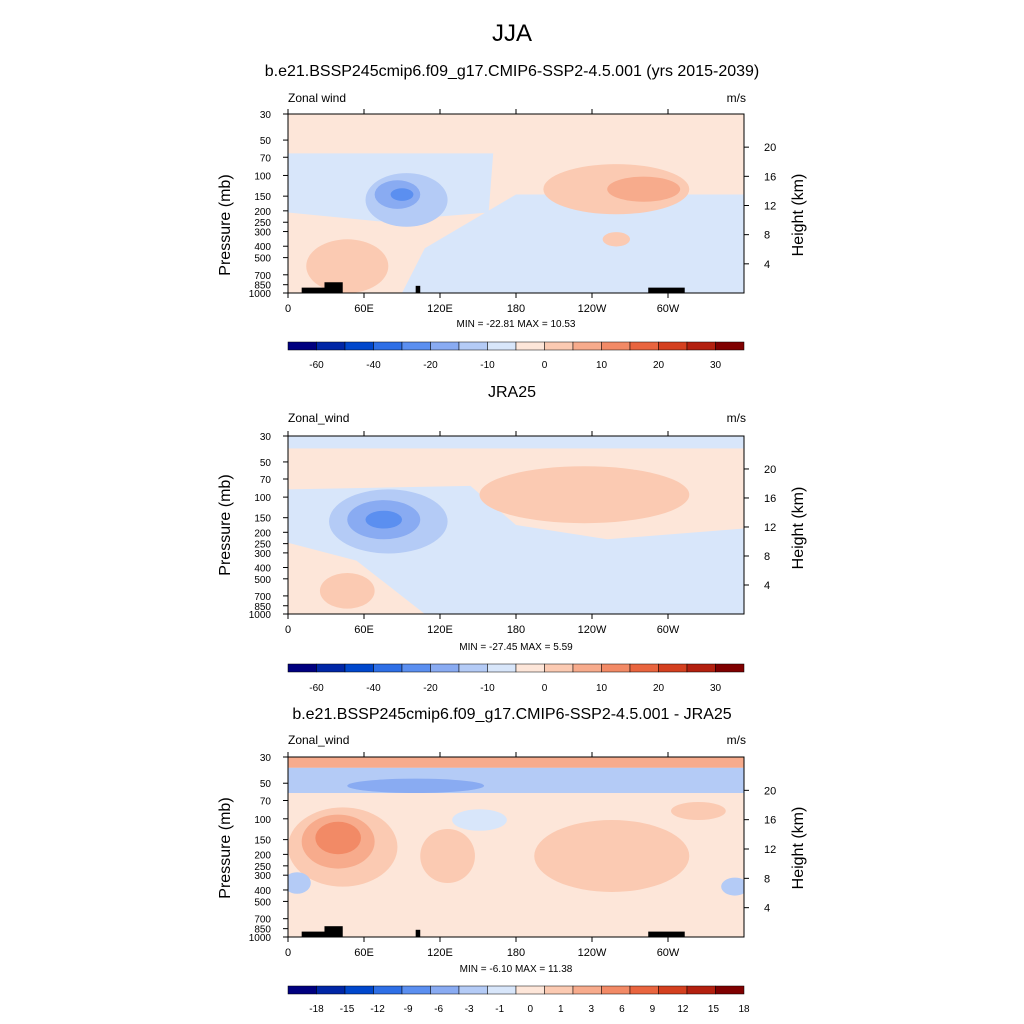 The width and height of the screenshot is (1024, 1024). Describe the element at coordinates (668, 309) in the screenshot. I see `x-tick-label: 60W` at that location.